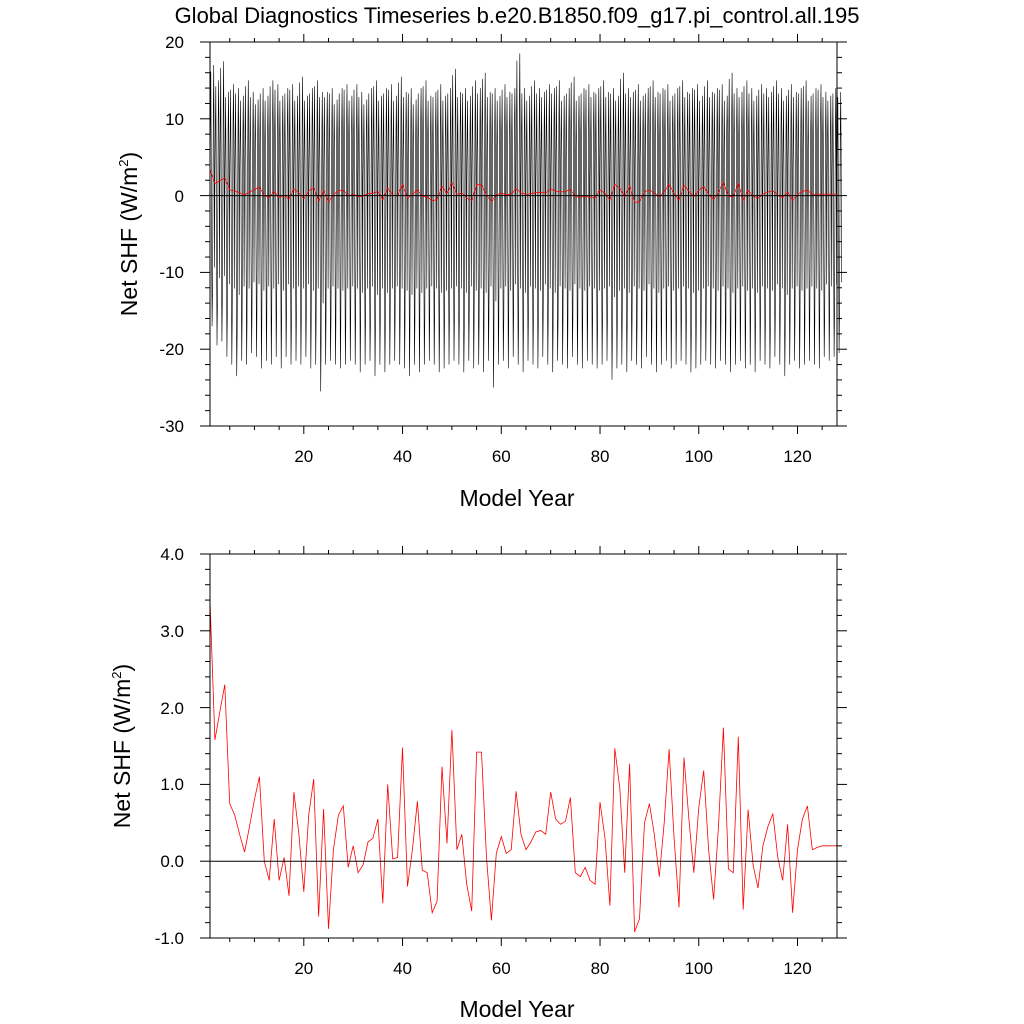 Image resolution: width=1024 pixels, height=1024 pixels. I want to click on top-y-tick-label: -10, so click(171, 272).